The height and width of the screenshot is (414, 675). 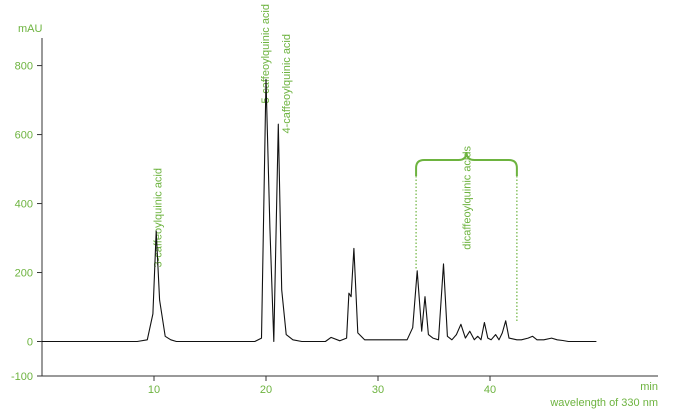 What do you see at coordinates (649, 387) in the screenshot?
I see `x-axis-unit-label: min` at bounding box center [649, 387].